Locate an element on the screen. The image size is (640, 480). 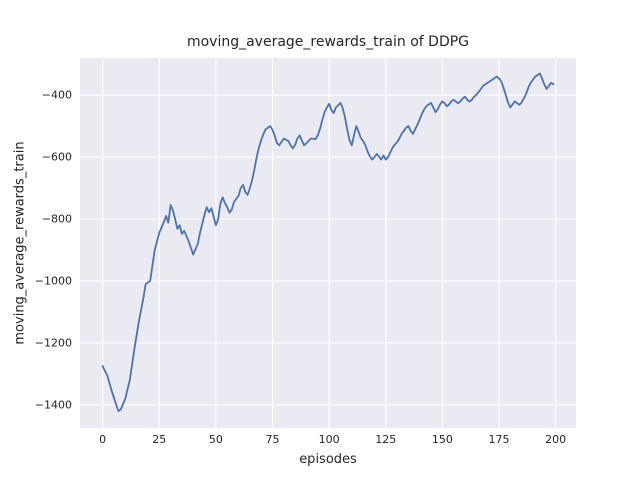
y-axis-tick-labels: −1400 −1200 −1000 −800 −600 −400 is located at coordinates (36, 243).